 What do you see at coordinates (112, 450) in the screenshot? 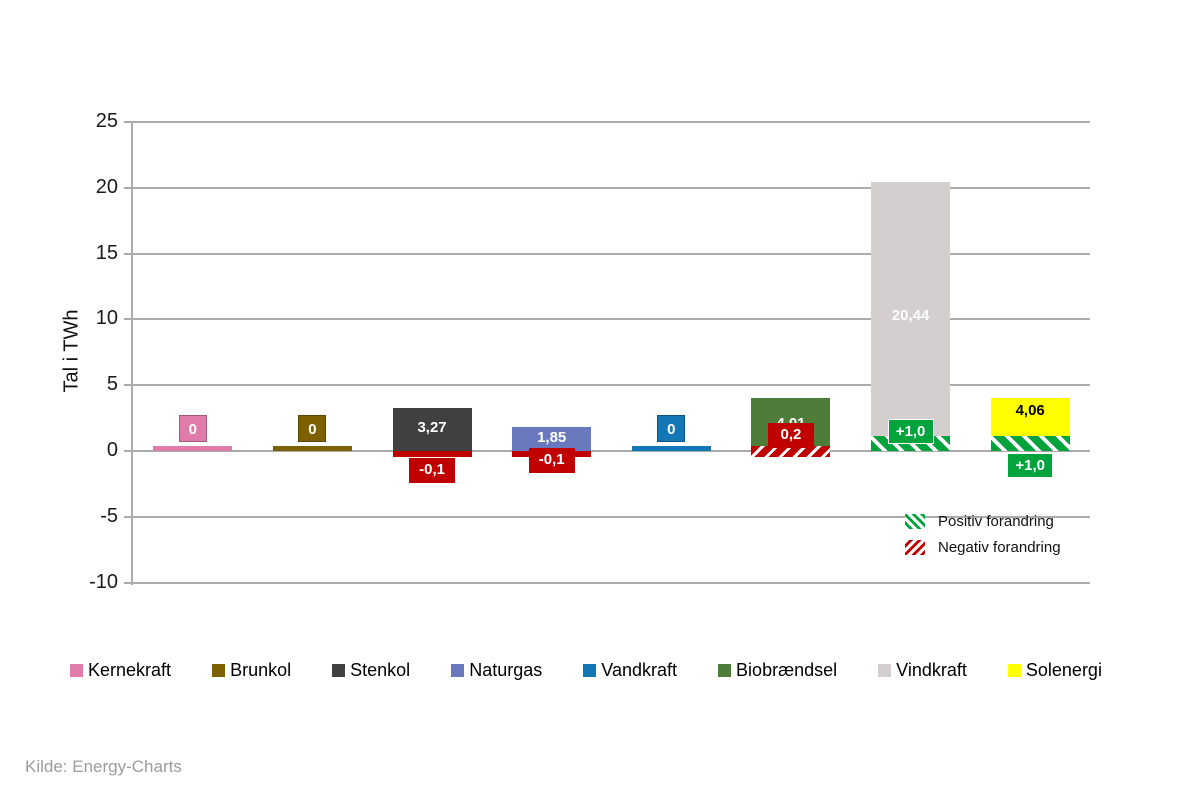
I see `y-tick-label-0: 0` at bounding box center [112, 450].